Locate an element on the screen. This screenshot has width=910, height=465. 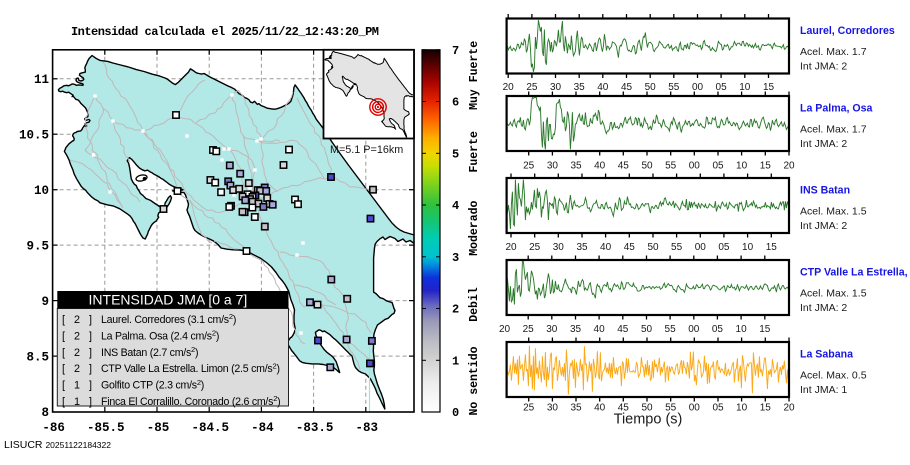
svg-text: 10.5 is located at coordinates (34, 136).